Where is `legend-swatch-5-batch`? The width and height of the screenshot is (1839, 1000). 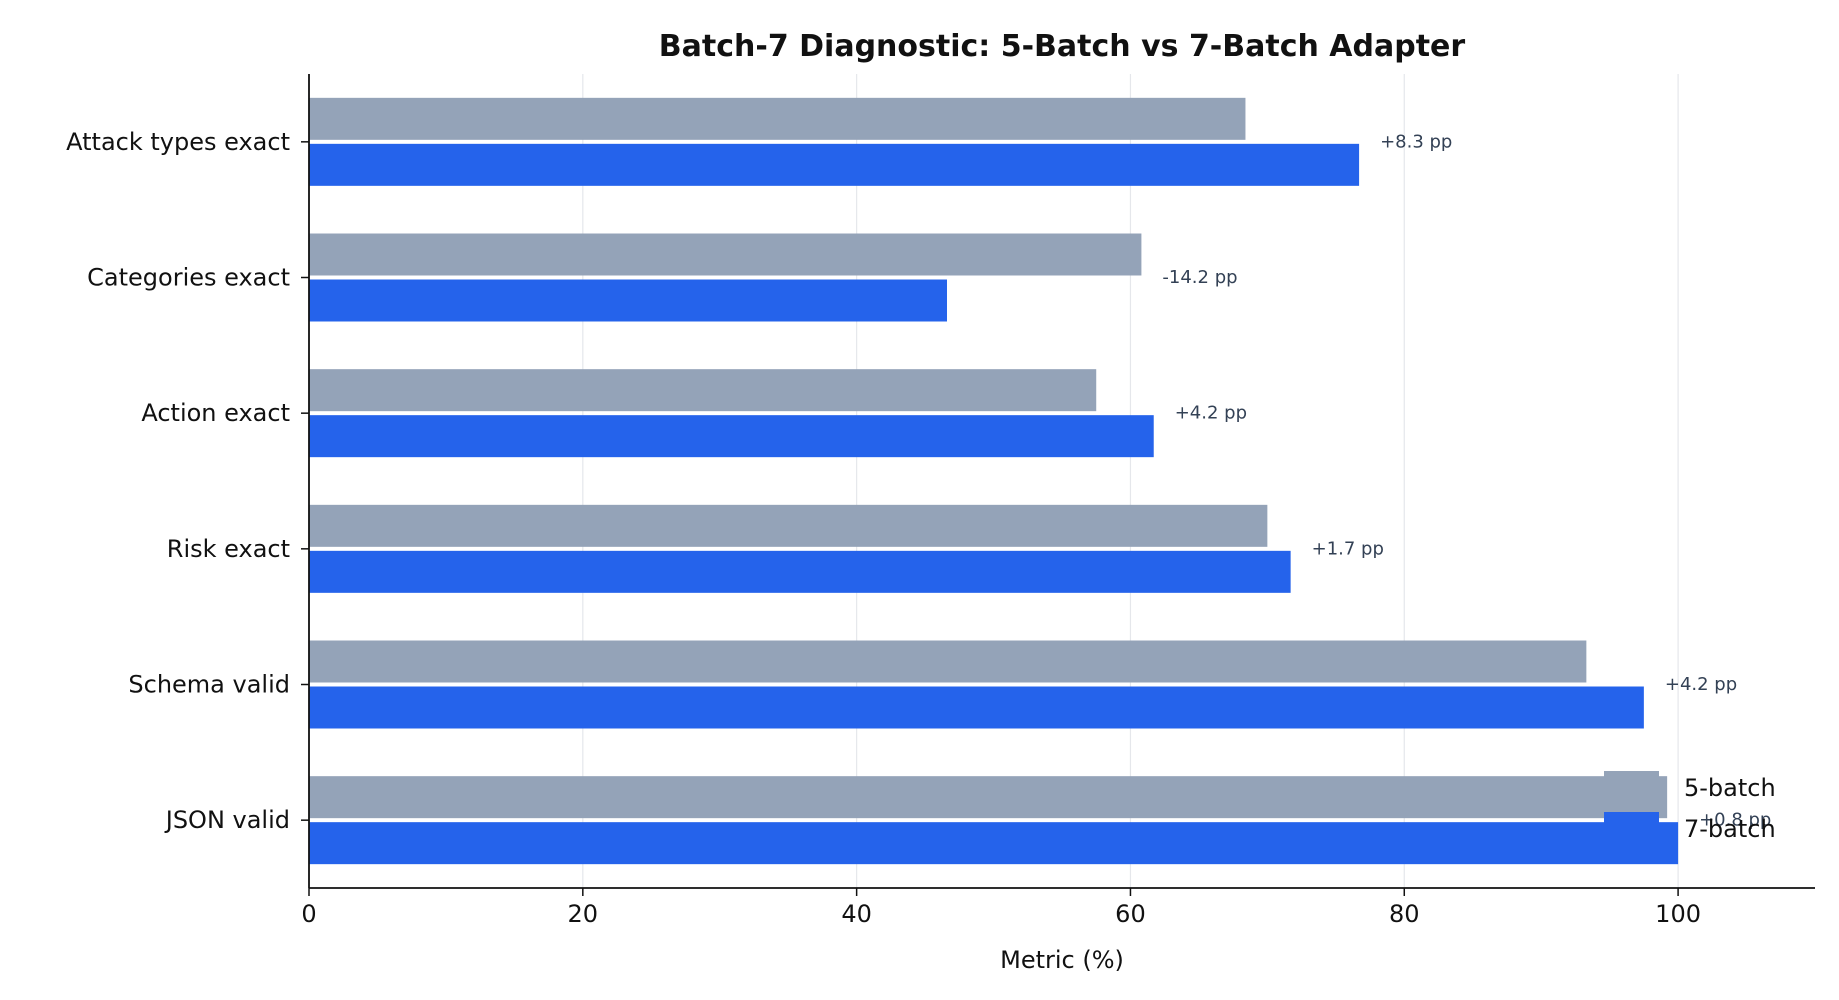 legend-swatch-5-batch is located at coordinates (1631, 788).